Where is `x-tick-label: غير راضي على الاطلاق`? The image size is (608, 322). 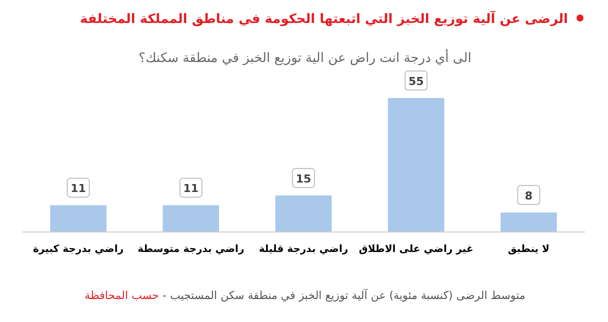
x-tick-label: غير راضي على الاطلاق is located at coordinates (416, 249).